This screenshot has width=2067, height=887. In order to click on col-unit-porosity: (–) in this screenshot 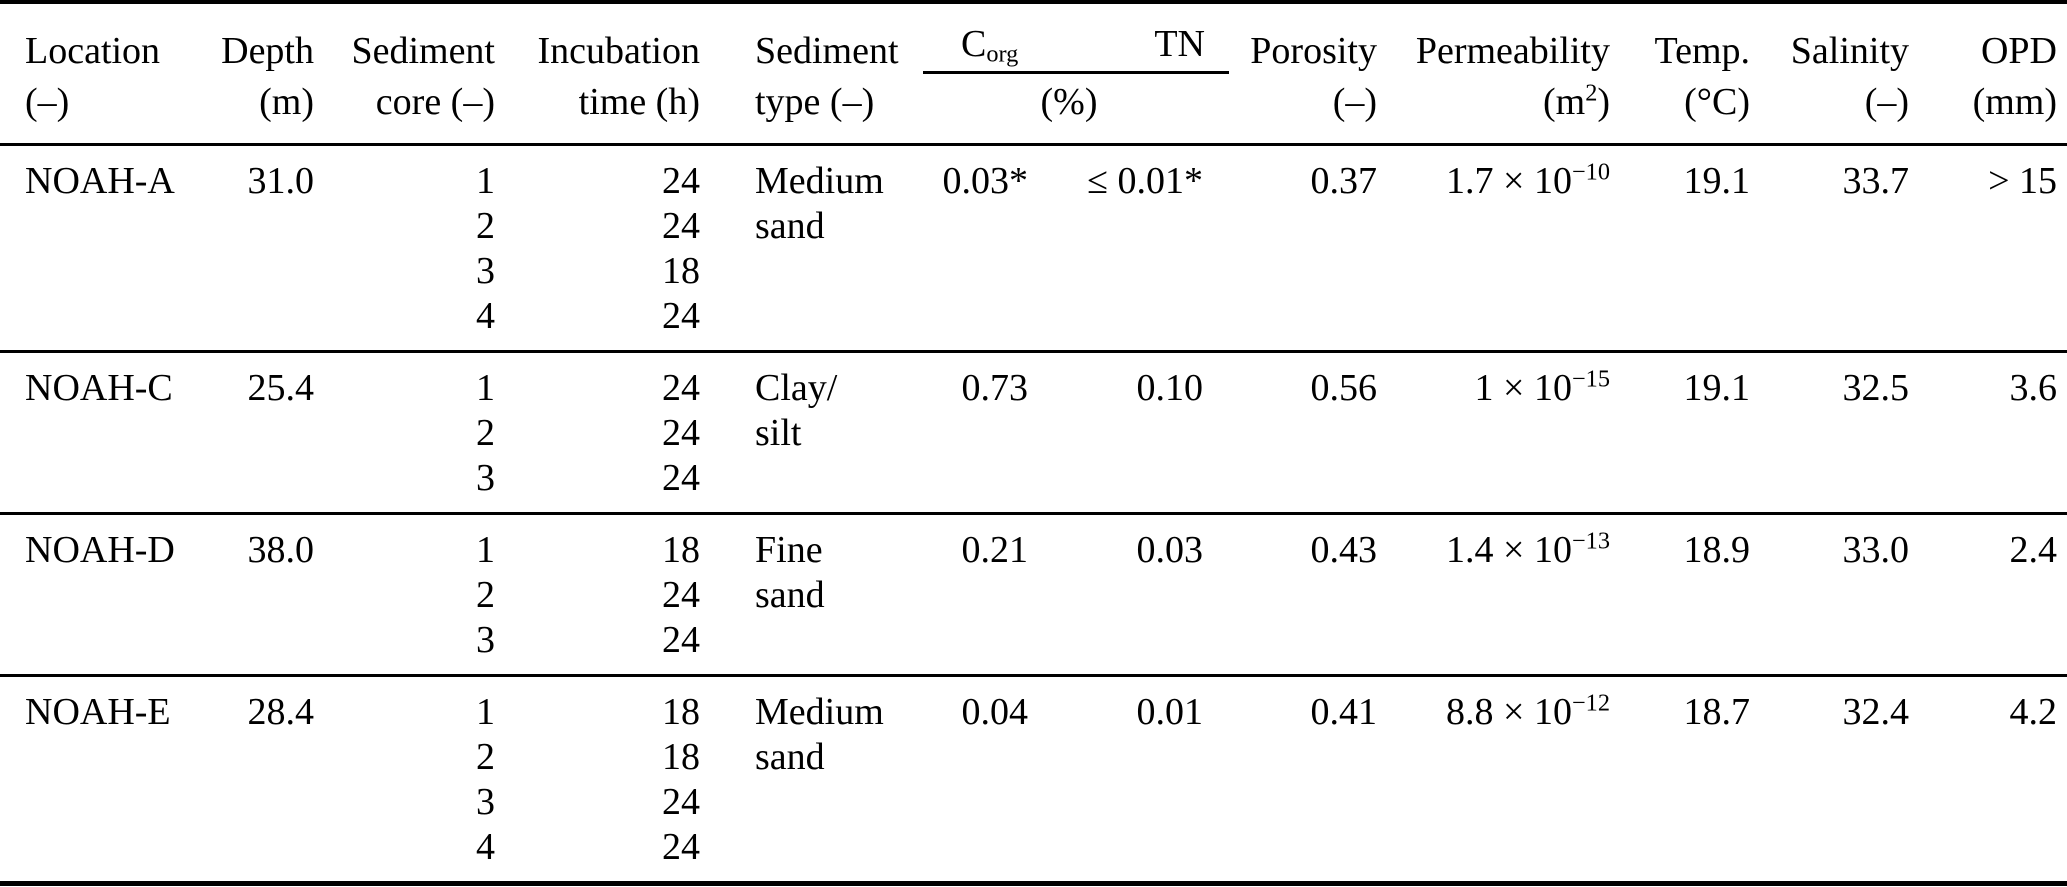, I will do `click(1354, 102)`.